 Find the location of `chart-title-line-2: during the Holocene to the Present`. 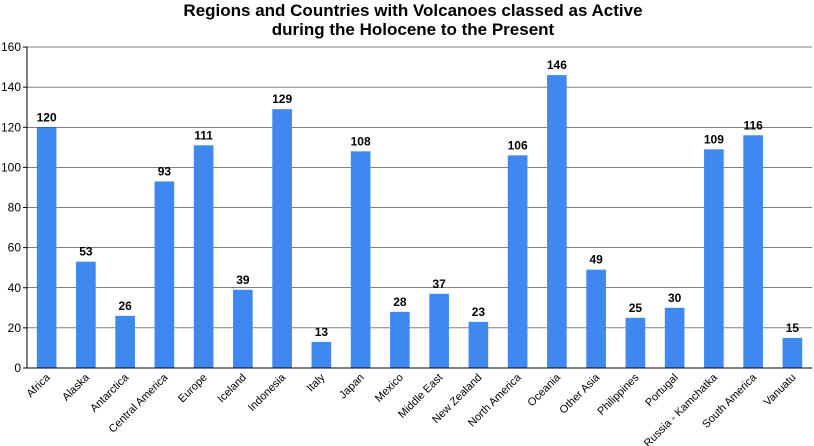

chart-title-line-2: during the Holocene to the Present is located at coordinates (413, 29).